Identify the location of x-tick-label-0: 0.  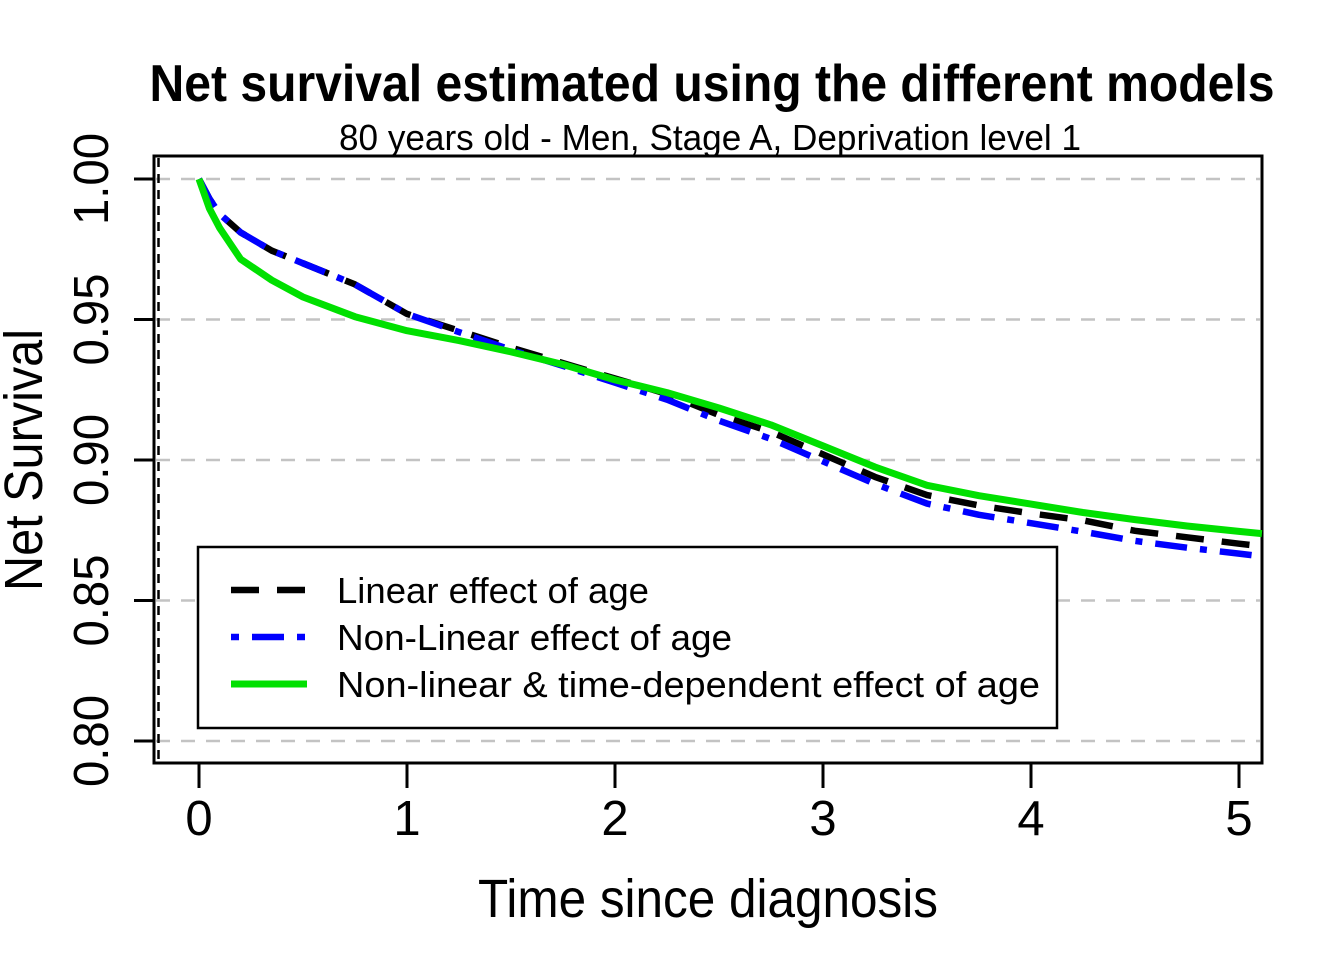
(198, 819).